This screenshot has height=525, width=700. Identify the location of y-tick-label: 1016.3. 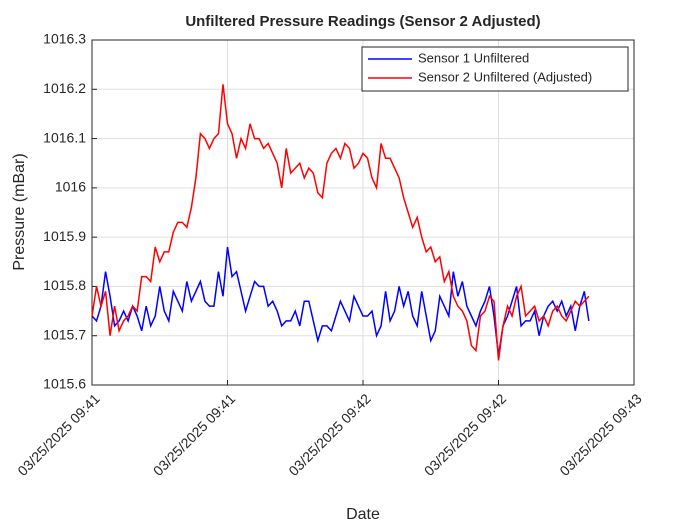
(64, 39).